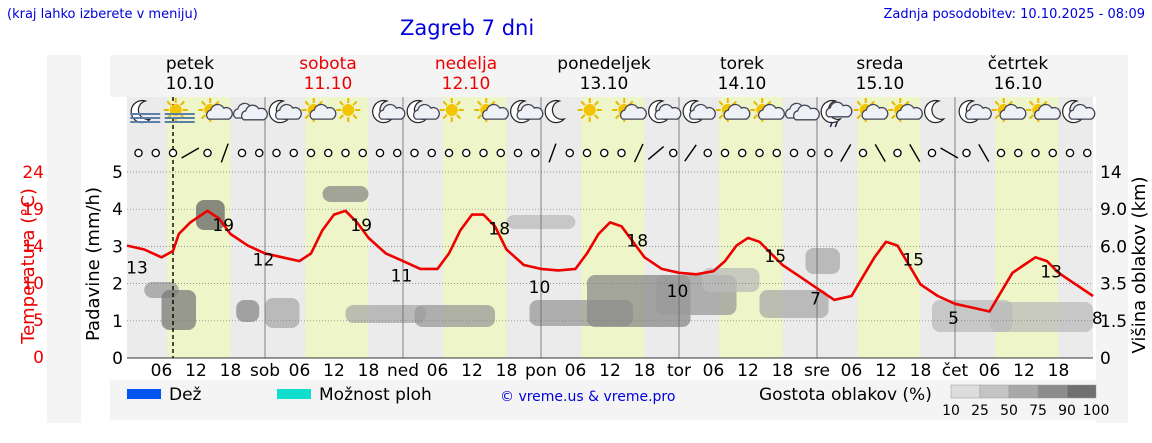  Describe the element at coordinates (1014, 14) in the screenshot. I see `last-update: Zadnja posodobitev: 10.10.2025 - 08:09` at that location.